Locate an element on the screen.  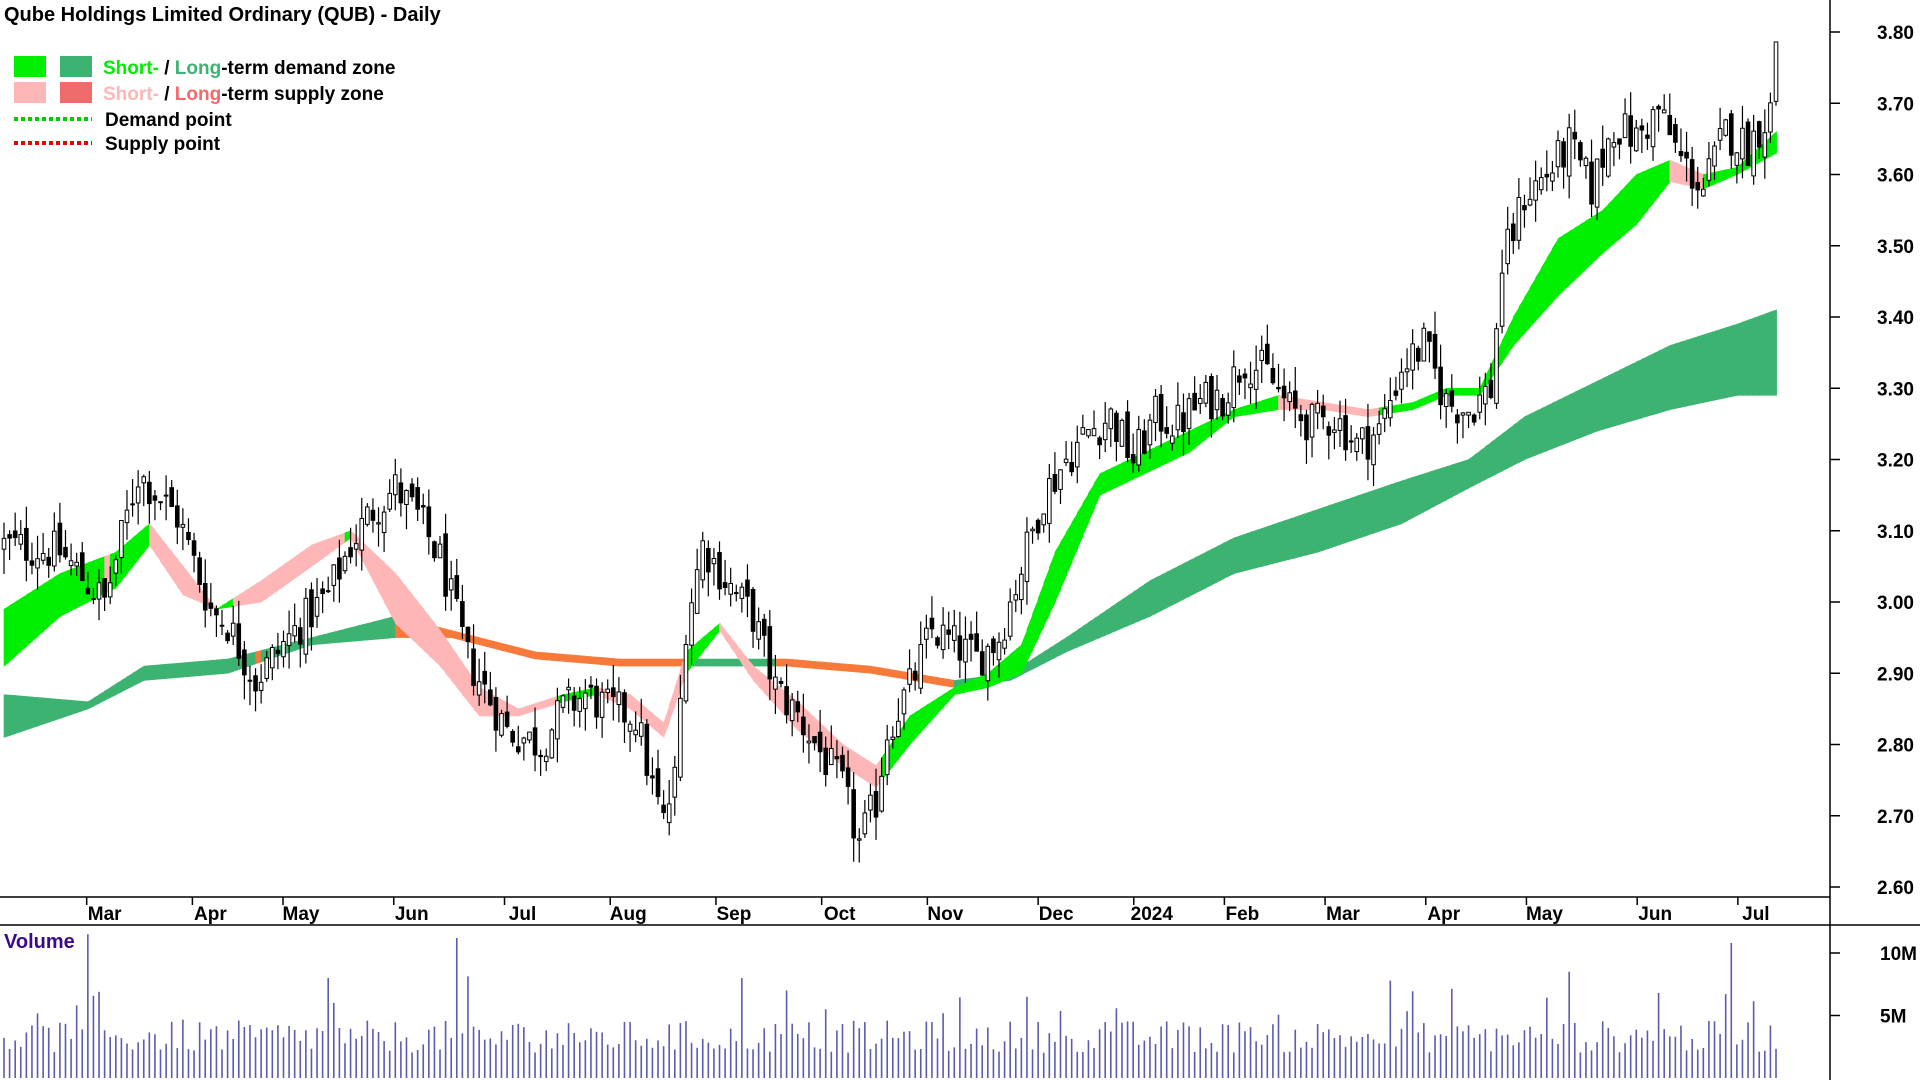
price-tick-label: 2.80 is located at coordinates (1895, 746).